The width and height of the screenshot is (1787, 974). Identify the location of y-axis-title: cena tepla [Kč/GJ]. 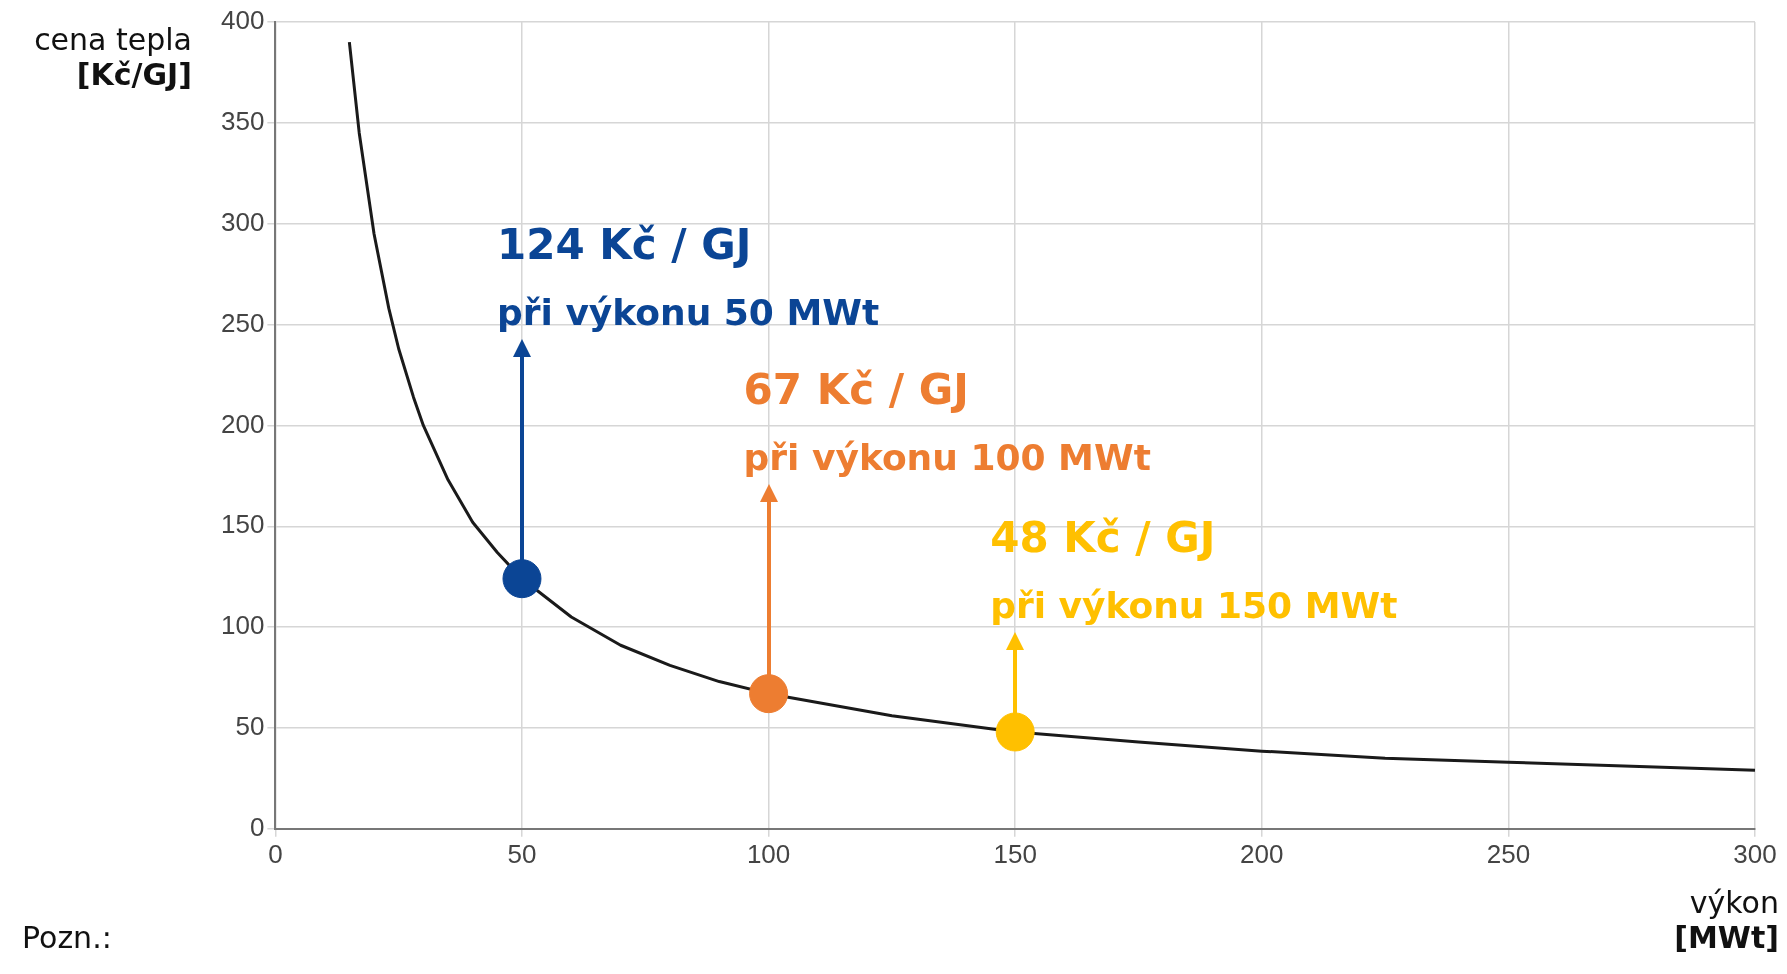
(113, 57).